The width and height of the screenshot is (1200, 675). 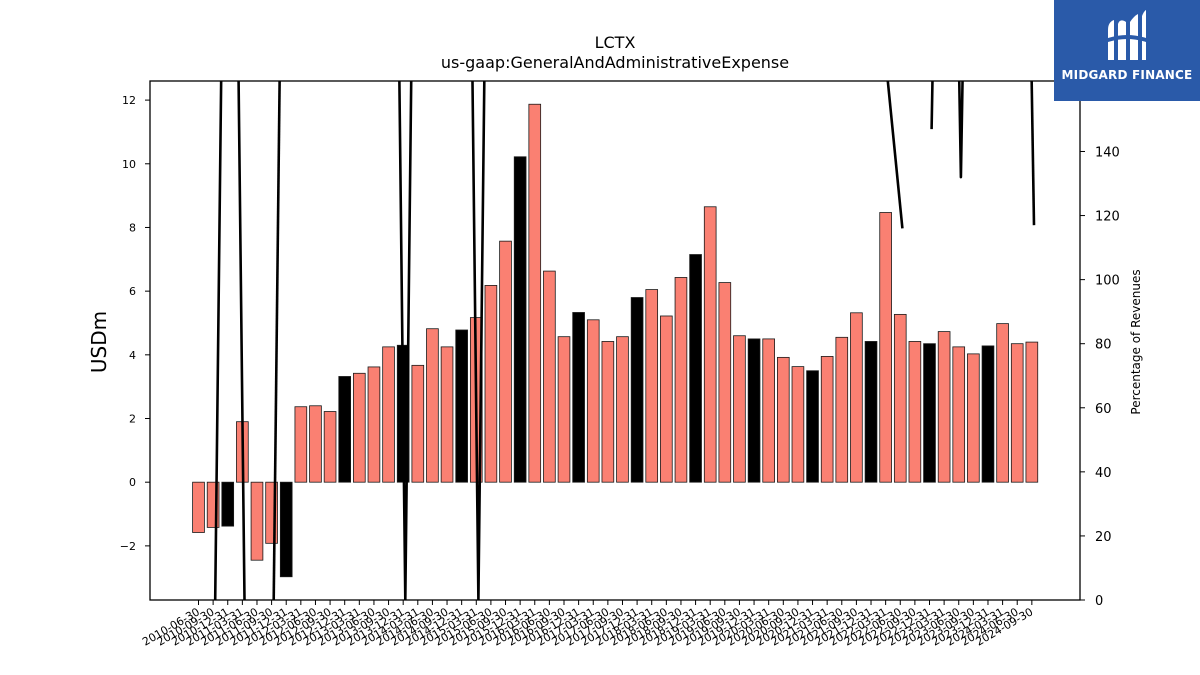 I want to click on y-tick-label: 4, so click(x=132, y=355).